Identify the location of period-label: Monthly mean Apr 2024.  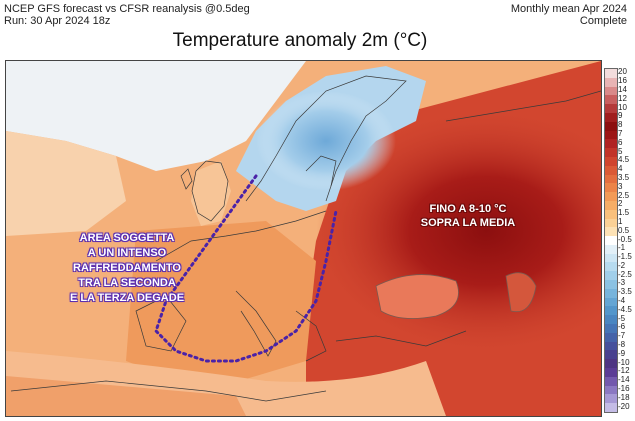
(568, 9).